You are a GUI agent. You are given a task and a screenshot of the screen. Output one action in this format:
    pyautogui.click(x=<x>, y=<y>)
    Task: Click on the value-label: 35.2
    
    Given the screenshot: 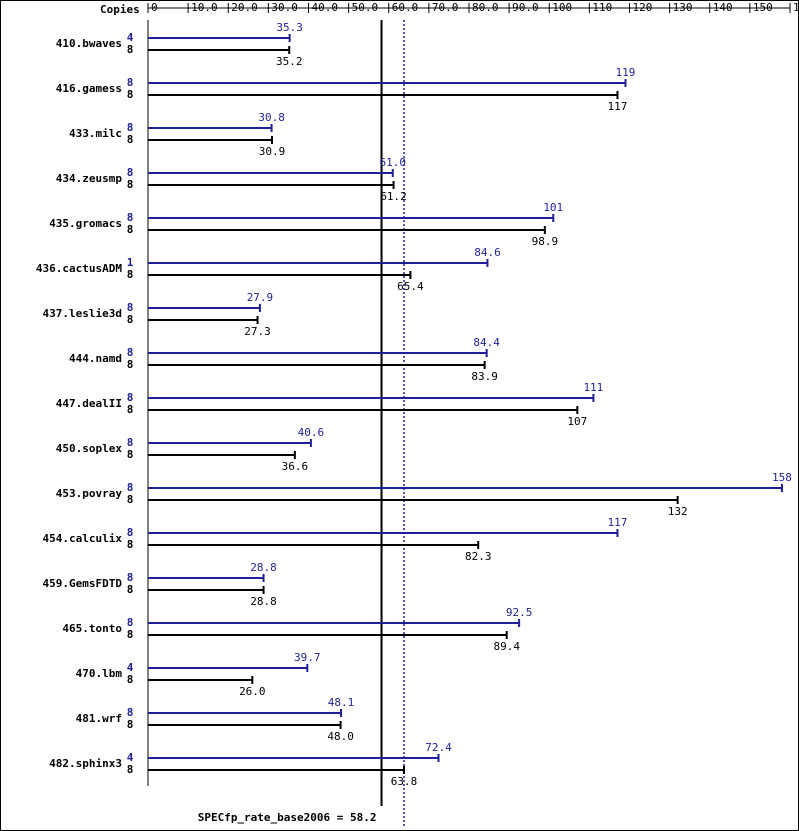 What is the action you would take?
    pyautogui.click(x=289, y=61)
    